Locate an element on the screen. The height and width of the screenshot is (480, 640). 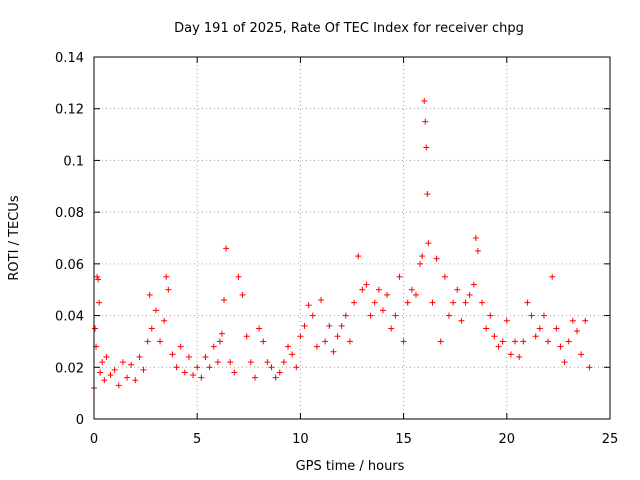
y-tick-labels: 0 0.02 0.04 0.06 0.08 0.1 0.12 0.14 is located at coordinates (69, 239).